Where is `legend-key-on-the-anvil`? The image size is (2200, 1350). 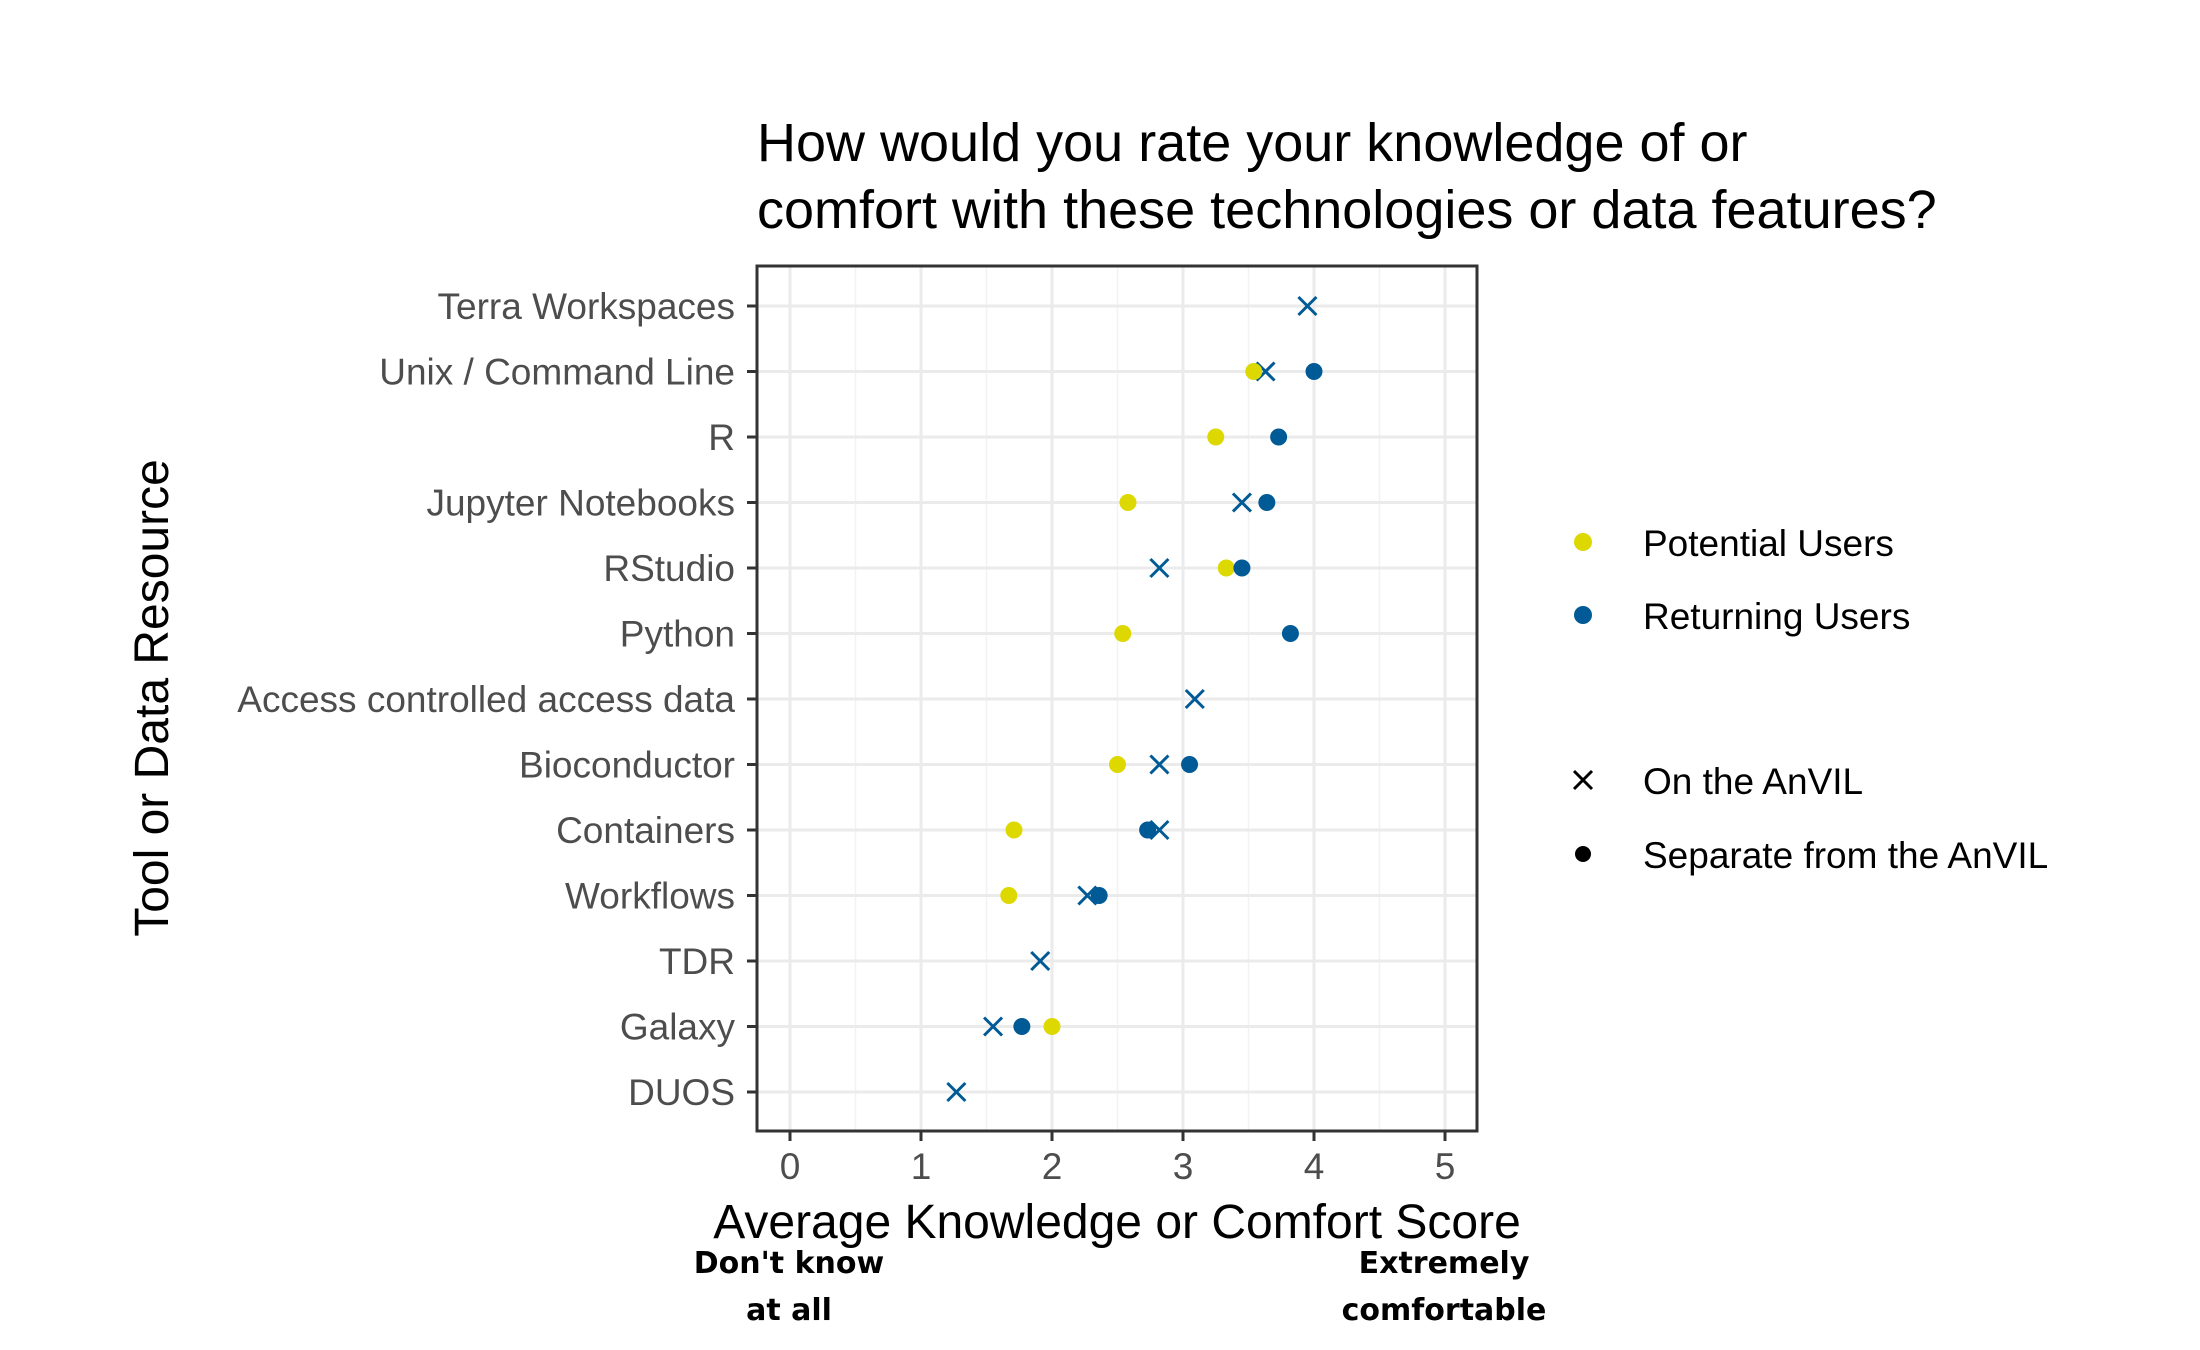
legend-key-on-the-anvil is located at coordinates (1583, 780).